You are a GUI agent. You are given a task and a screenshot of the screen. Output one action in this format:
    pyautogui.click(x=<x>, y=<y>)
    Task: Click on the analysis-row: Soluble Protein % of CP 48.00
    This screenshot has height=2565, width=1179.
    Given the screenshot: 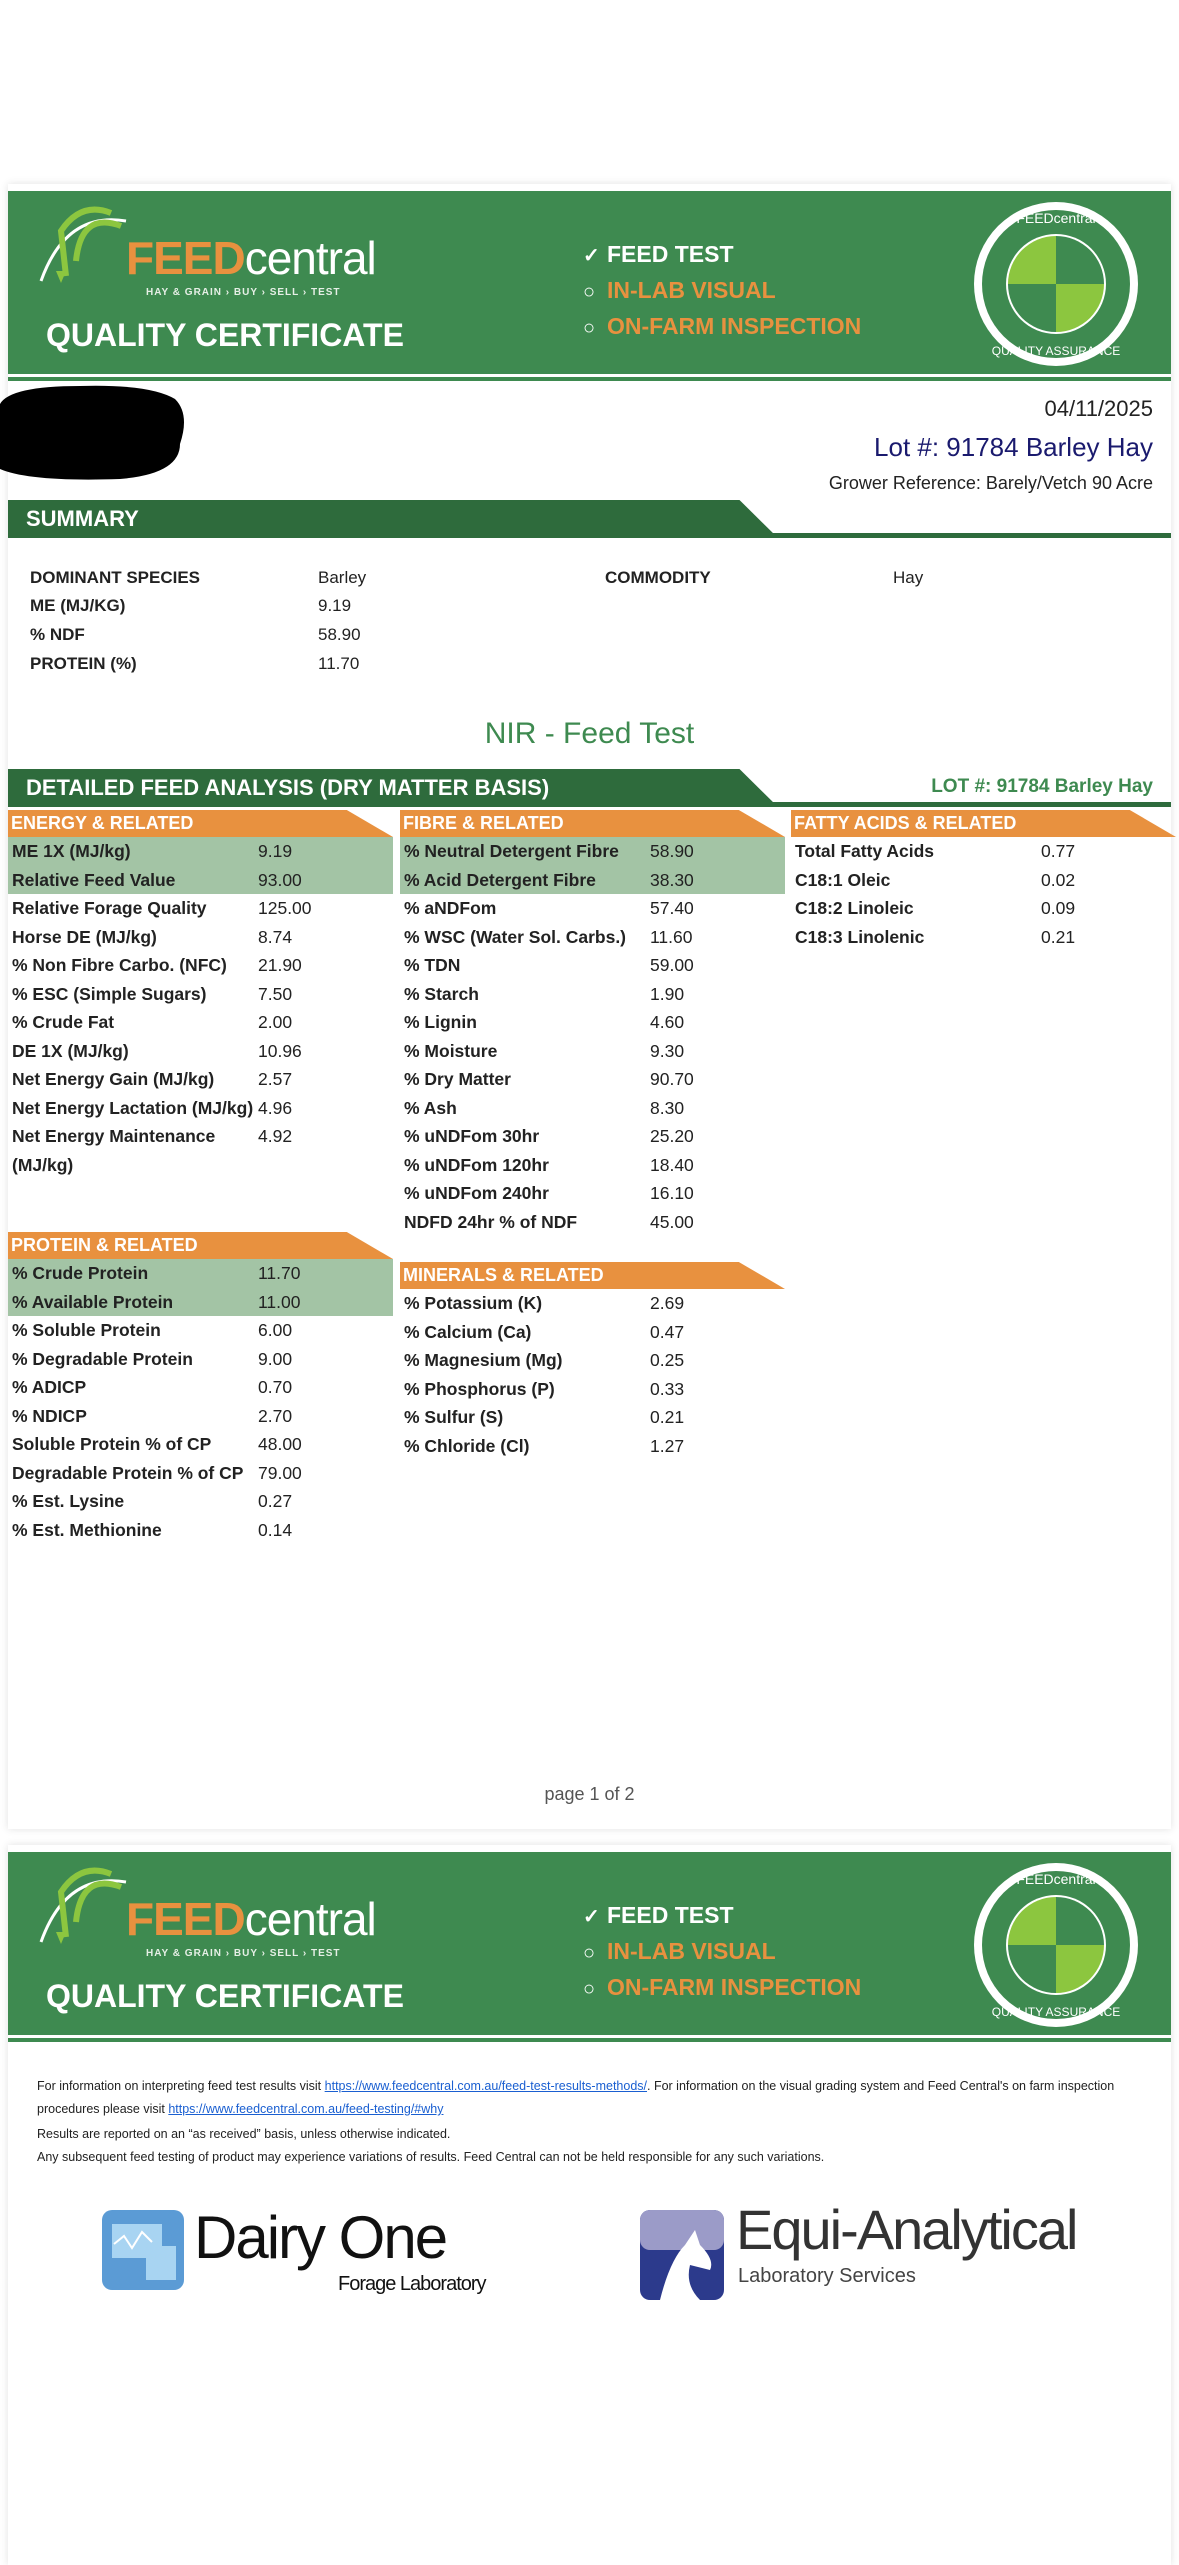 What is the action you would take?
    pyautogui.click(x=200, y=1444)
    